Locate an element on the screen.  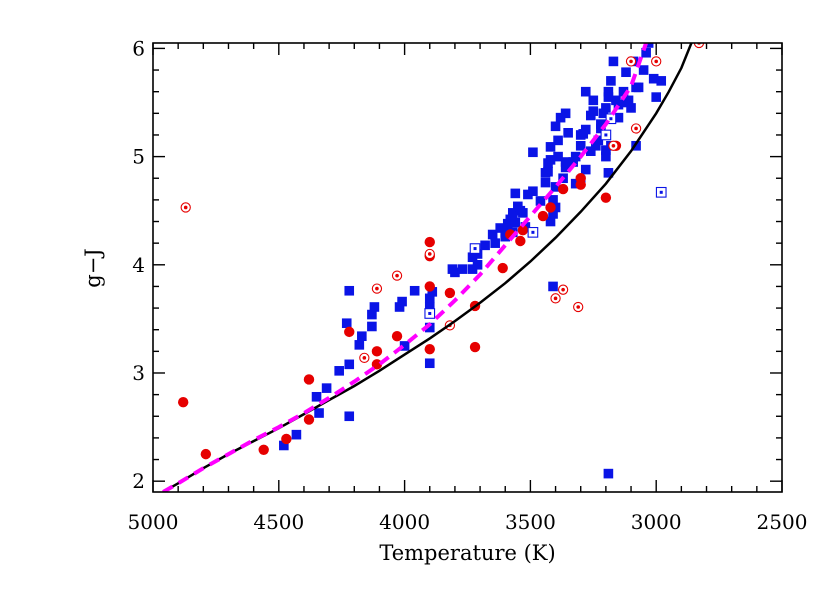
series-open-square-dot is located at coordinates (545, 216).